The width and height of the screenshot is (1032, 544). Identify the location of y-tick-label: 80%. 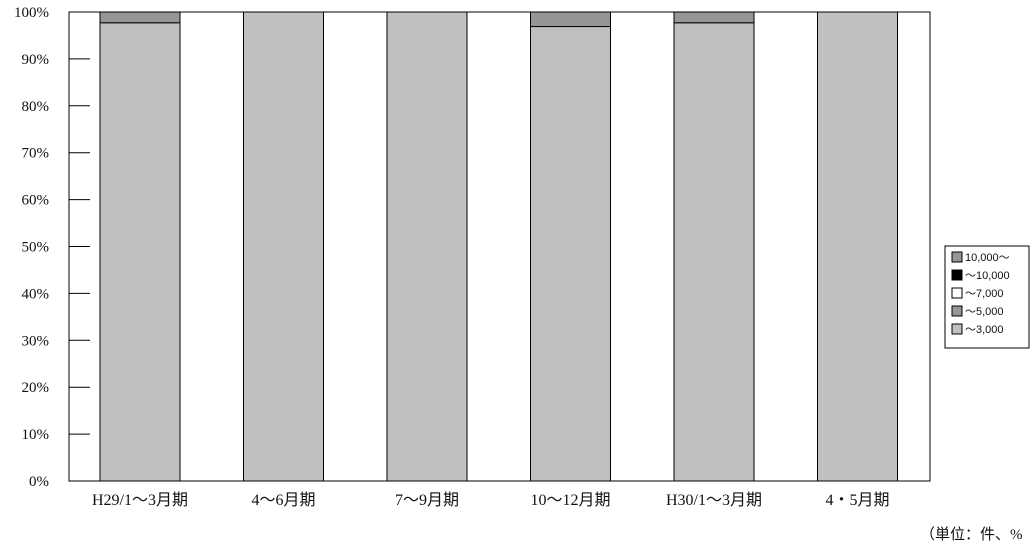
(36, 107).